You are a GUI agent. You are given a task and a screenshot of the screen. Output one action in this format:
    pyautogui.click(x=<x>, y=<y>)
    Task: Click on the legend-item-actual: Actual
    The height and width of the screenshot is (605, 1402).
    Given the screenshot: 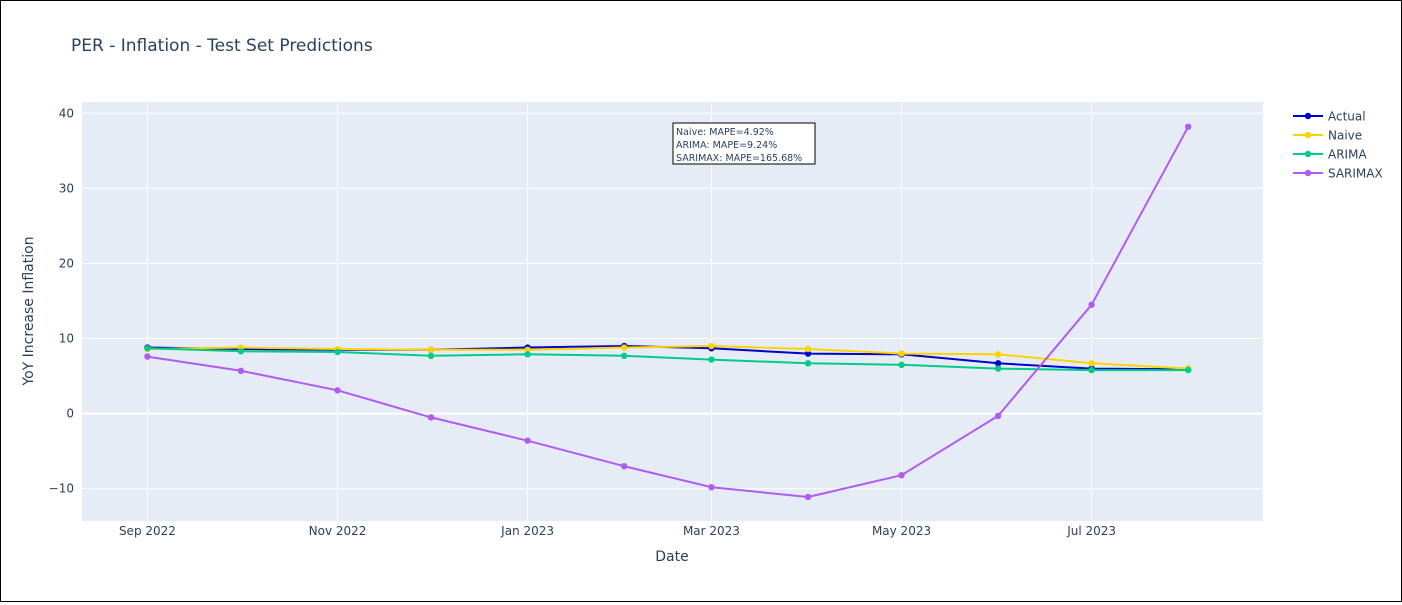 What is the action you would take?
    pyautogui.click(x=1329, y=117)
    